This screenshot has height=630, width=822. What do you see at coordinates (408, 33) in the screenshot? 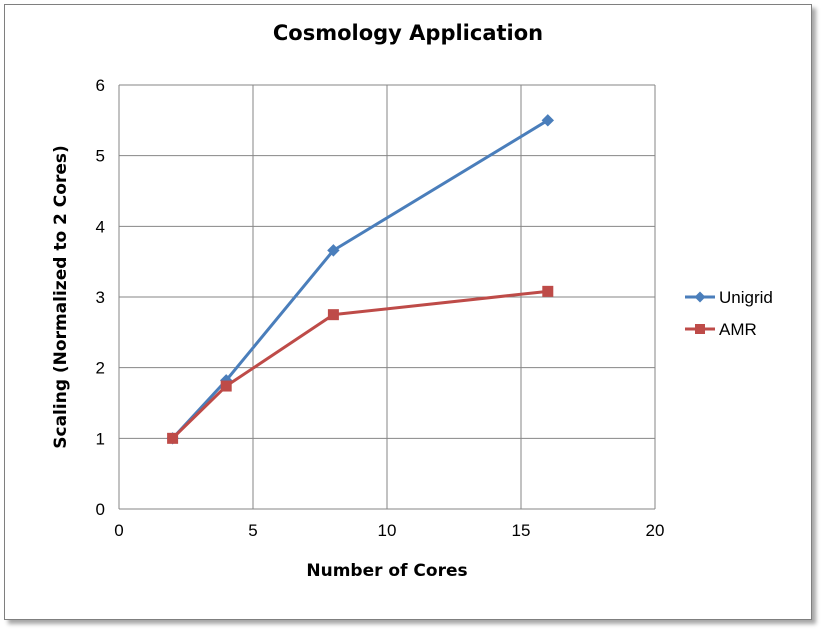
I see `chart-title: Cosmology Application` at bounding box center [408, 33].